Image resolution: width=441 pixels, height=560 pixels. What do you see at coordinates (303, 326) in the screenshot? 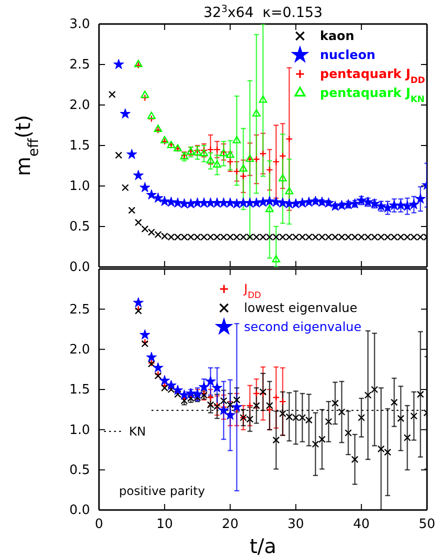
I see `legend-label: second eigenvalue` at bounding box center [303, 326].